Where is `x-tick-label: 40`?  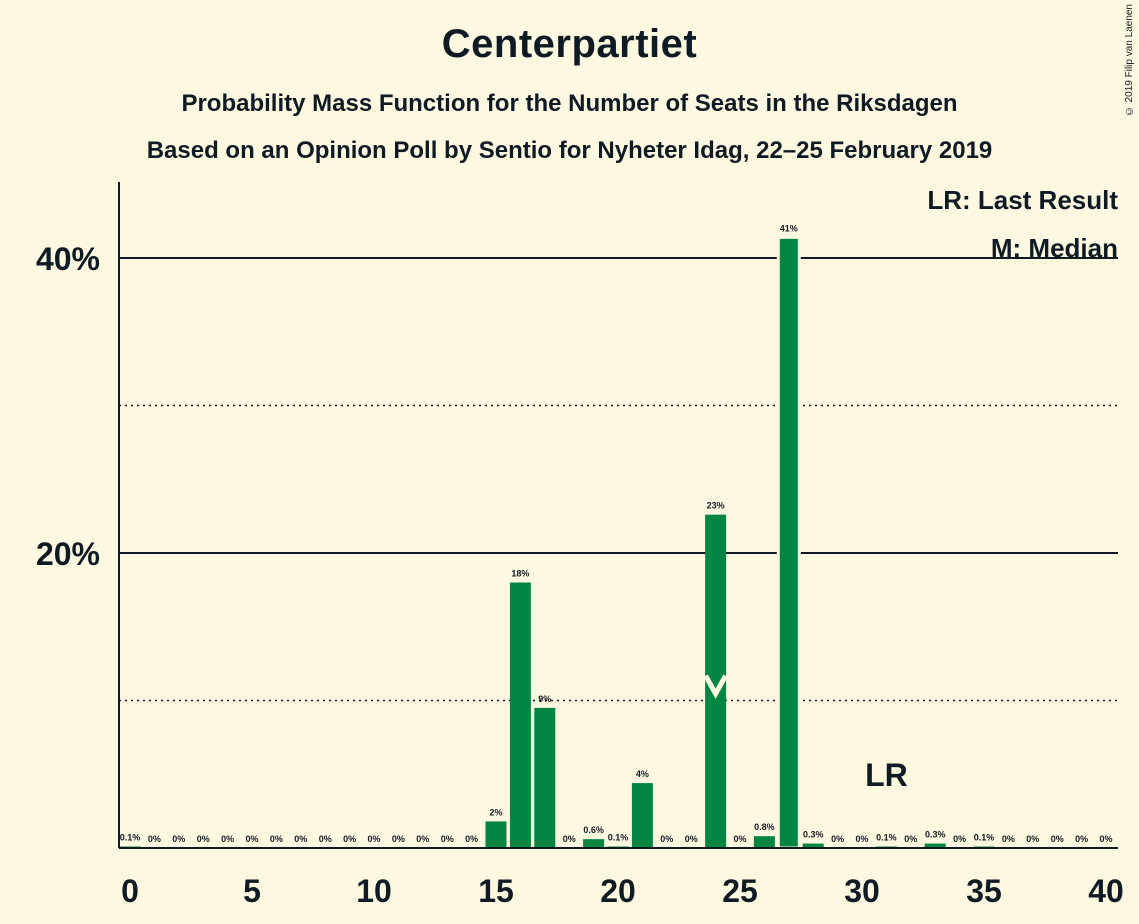 x-tick-label: 40 is located at coordinates (1106, 891).